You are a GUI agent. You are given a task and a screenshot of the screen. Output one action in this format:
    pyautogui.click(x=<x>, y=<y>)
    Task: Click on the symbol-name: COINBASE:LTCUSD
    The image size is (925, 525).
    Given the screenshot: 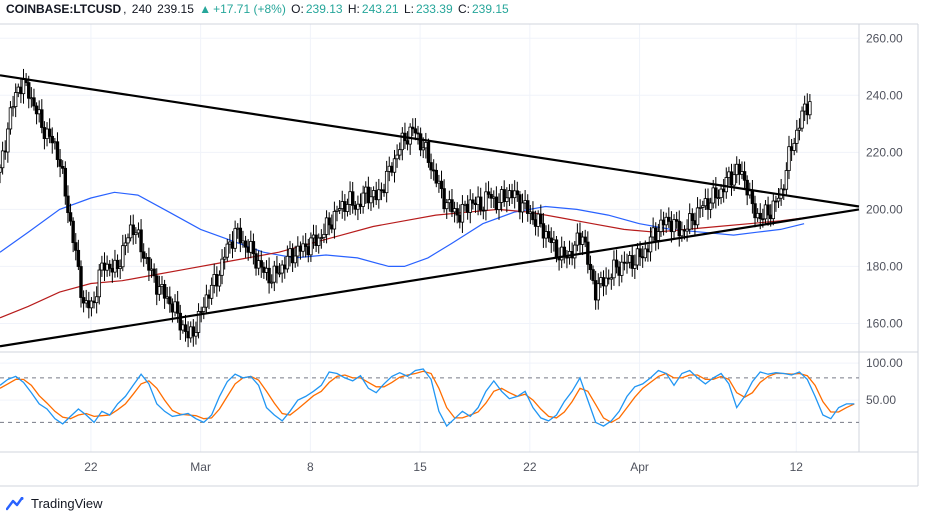 What is the action you would take?
    pyautogui.click(x=64, y=9)
    